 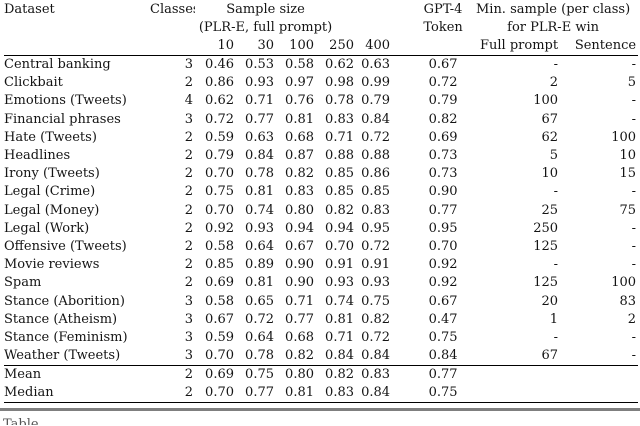 I want to click on sample-cell: 0.62, so click(x=219, y=101).